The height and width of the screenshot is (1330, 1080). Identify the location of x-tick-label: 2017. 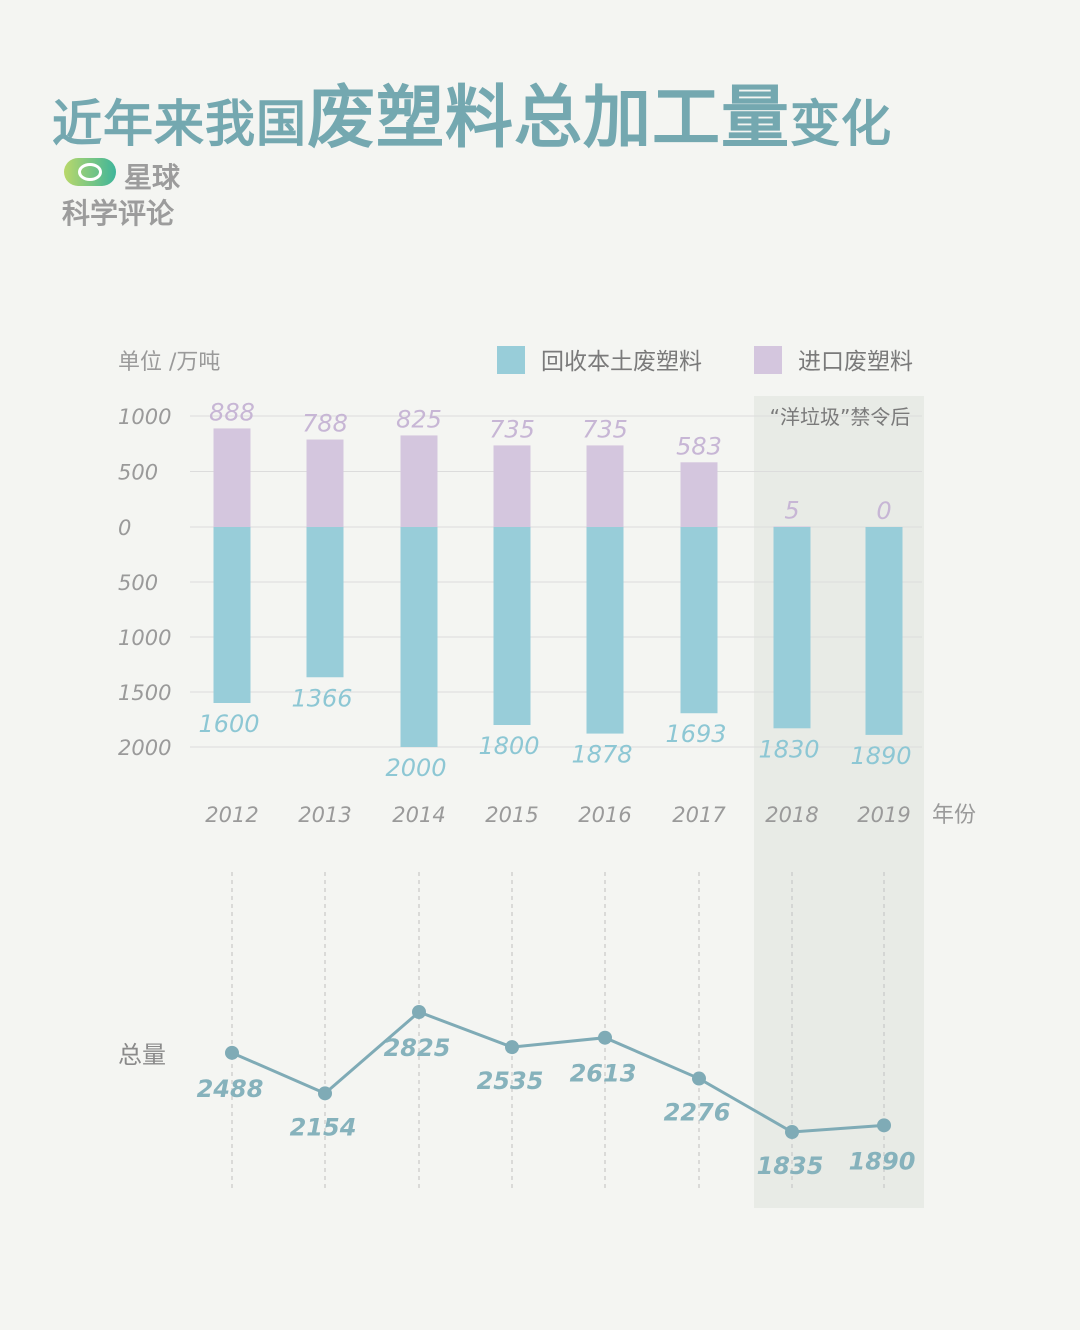
(699, 815).